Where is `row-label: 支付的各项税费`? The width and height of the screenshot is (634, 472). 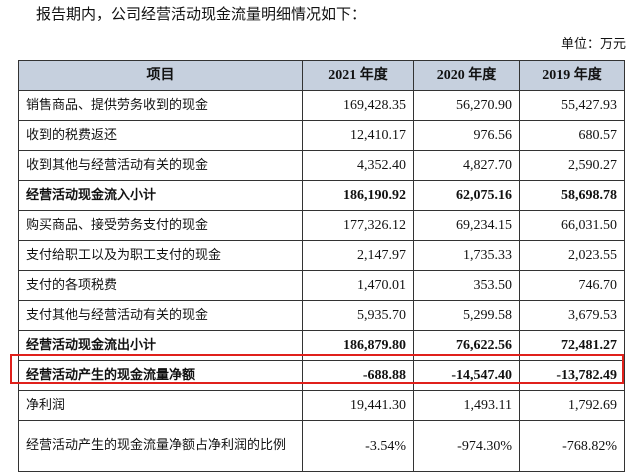
row-label: 支付的各项税费 is located at coordinates (160, 285).